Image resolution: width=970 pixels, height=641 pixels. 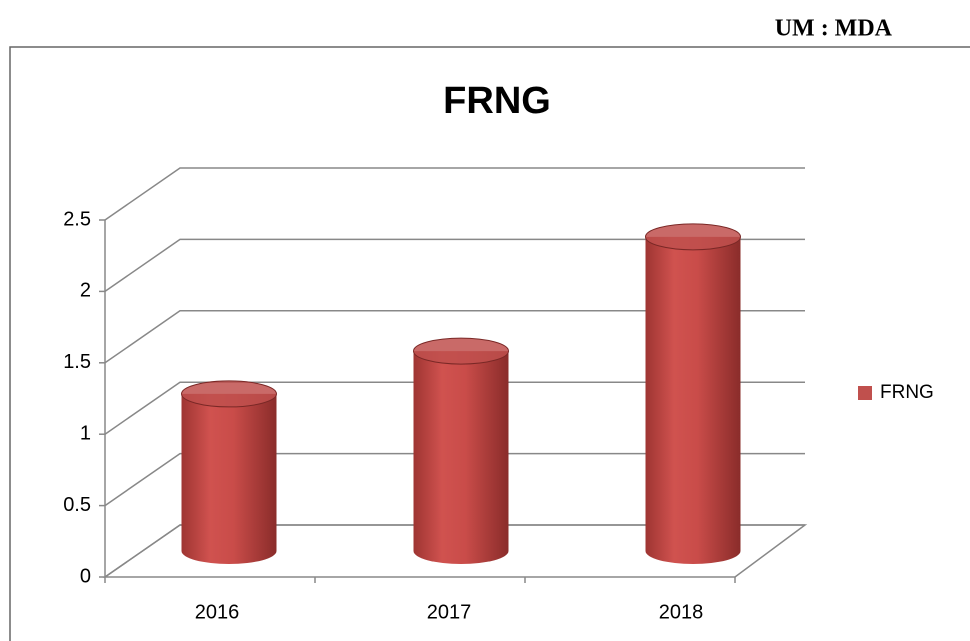 I want to click on x-tick-label: 2016, so click(x=217, y=612).